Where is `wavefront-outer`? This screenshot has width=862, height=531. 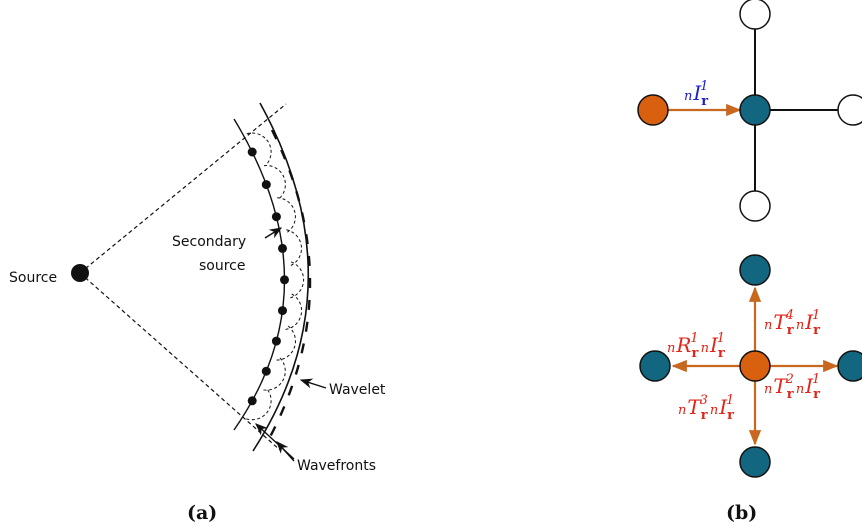 wavefront-outer is located at coordinates (281, 277).